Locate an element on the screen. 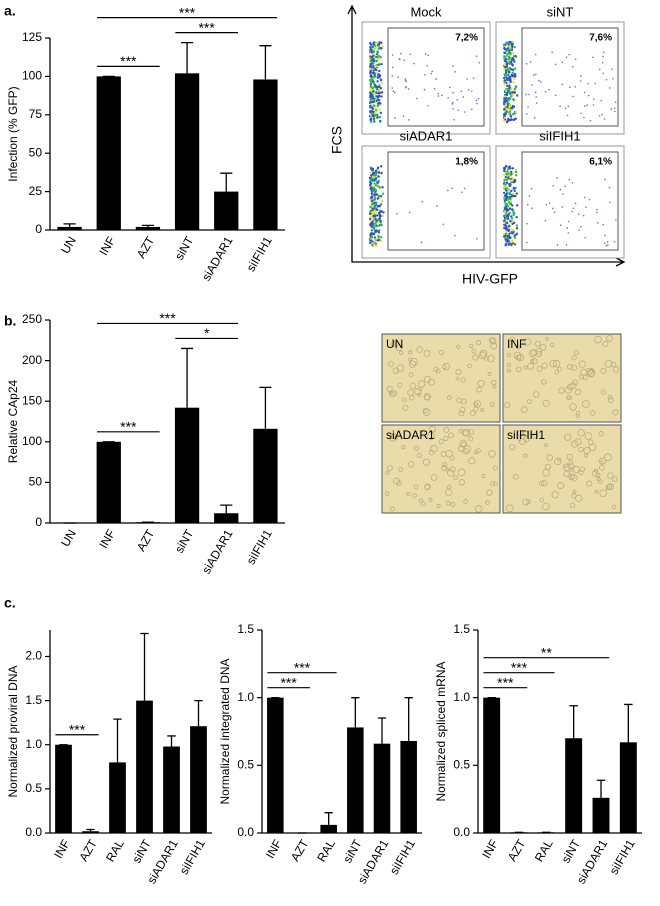  x-tick-label: AZT is located at coordinates (517, 850).